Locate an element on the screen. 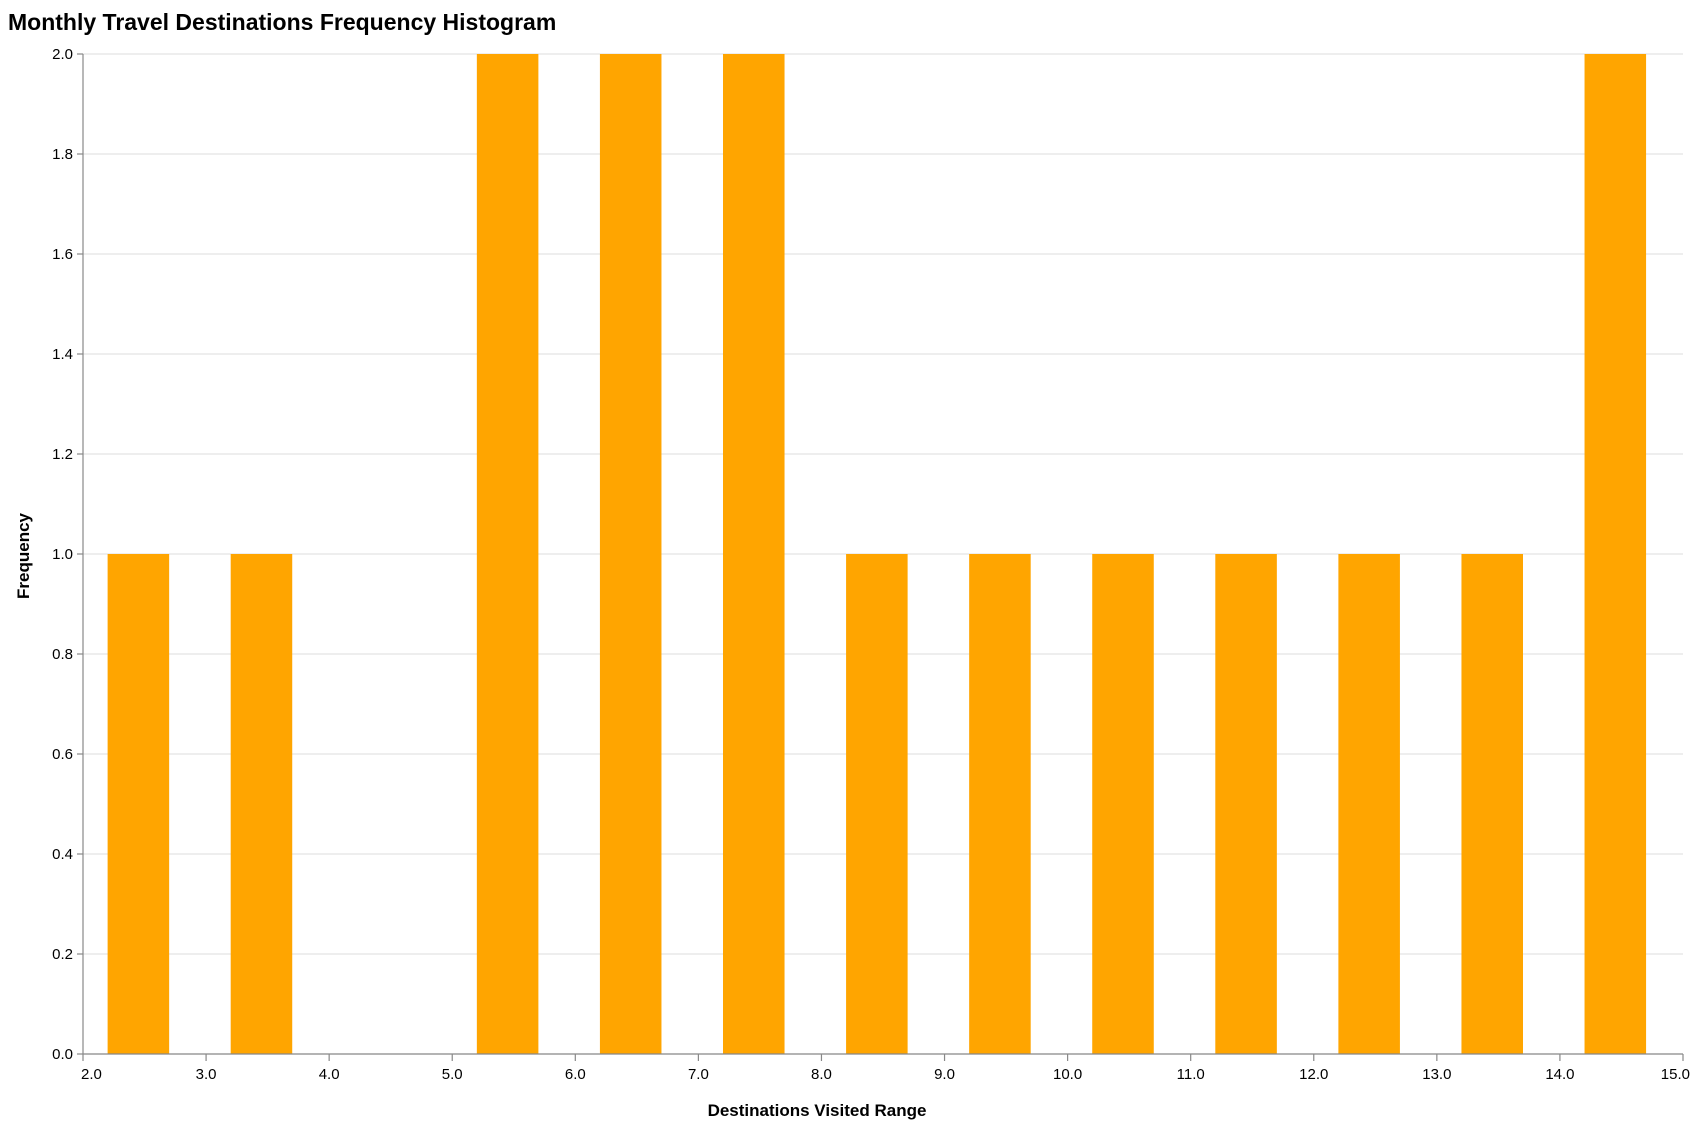 The height and width of the screenshot is (1128, 1694). y-axis: 0.0 0.2 0.4 0.6 0.8 1.0 1.2 1.4 1.6 1.8 2.0 is located at coordinates (68, 554).